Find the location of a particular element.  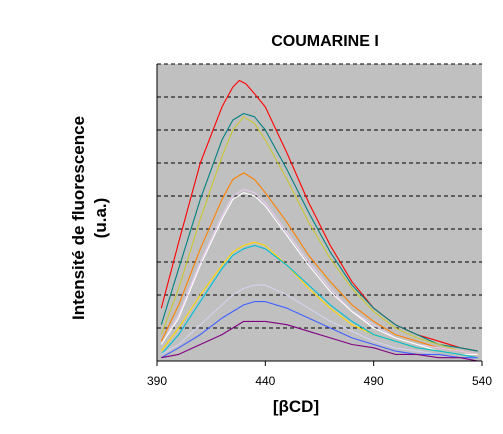

x-ticks: 390 440 490 540 is located at coordinates (319, 374).